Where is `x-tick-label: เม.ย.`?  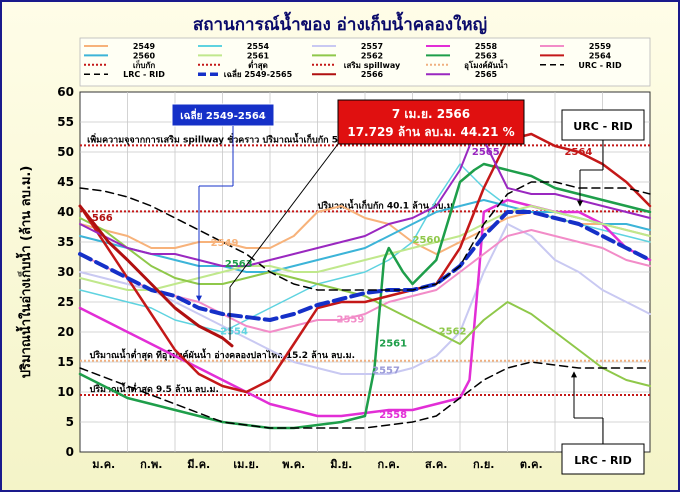 x-tick-label: เม.ย. is located at coordinates (246, 464).